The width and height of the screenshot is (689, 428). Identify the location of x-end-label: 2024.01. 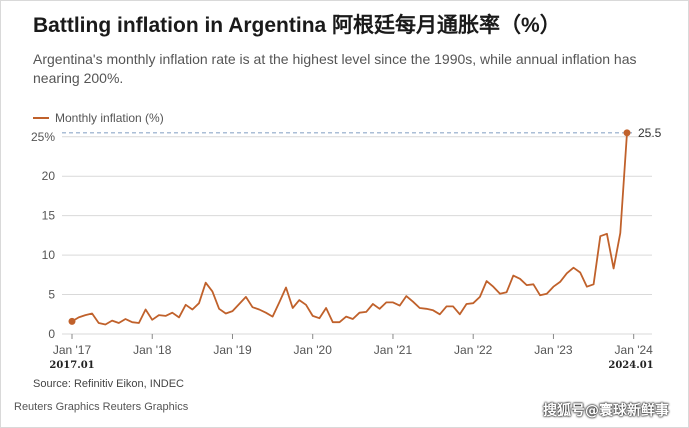
(630, 365).